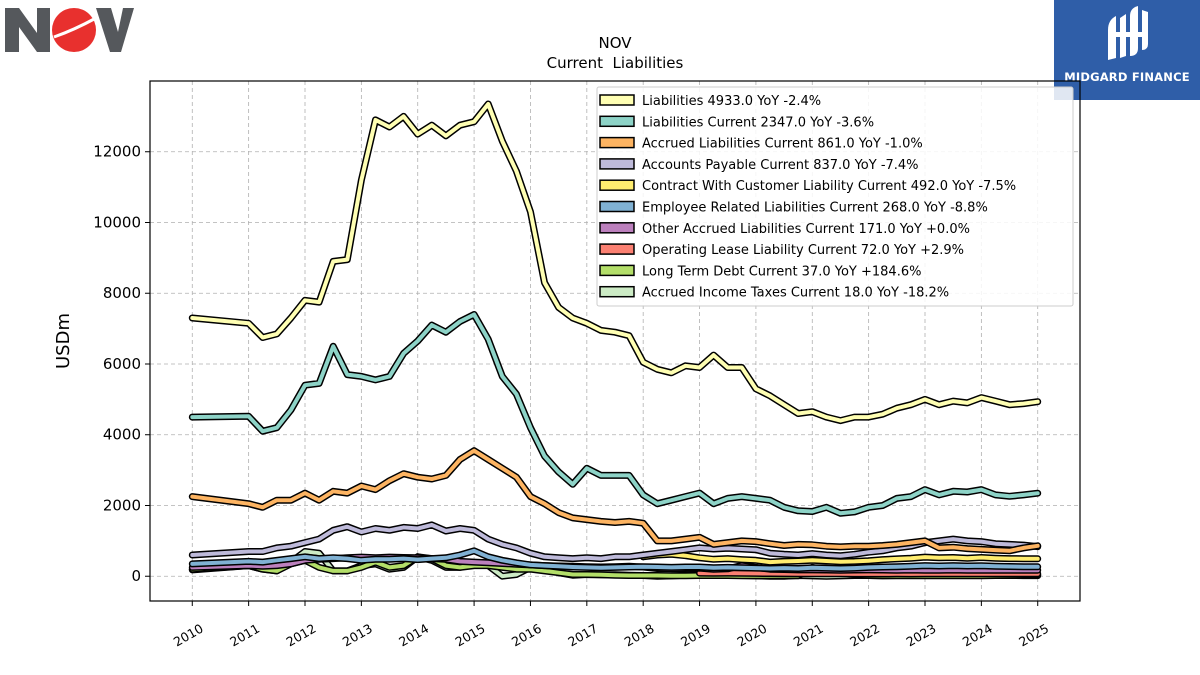 The image size is (1200, 675). Describe the element at coordinates (188, 635) in the screenshot. I see `x-tick-label: 2010` at that location.